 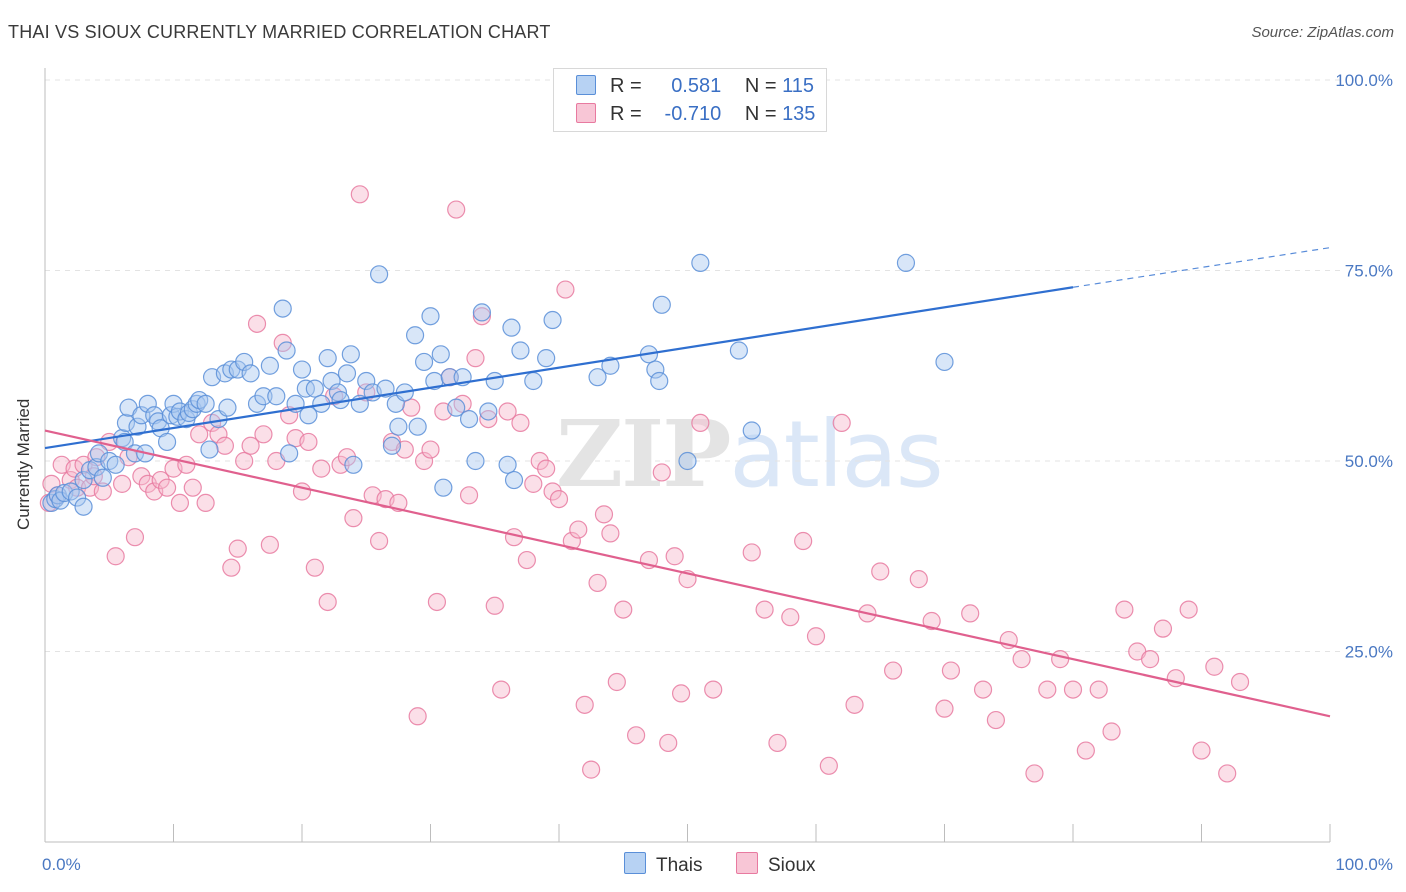 What do you see at coordinates (61, 864) in the screenshot?
I see `x-tick-label: 0.0%` at bounding box center [61, 864].